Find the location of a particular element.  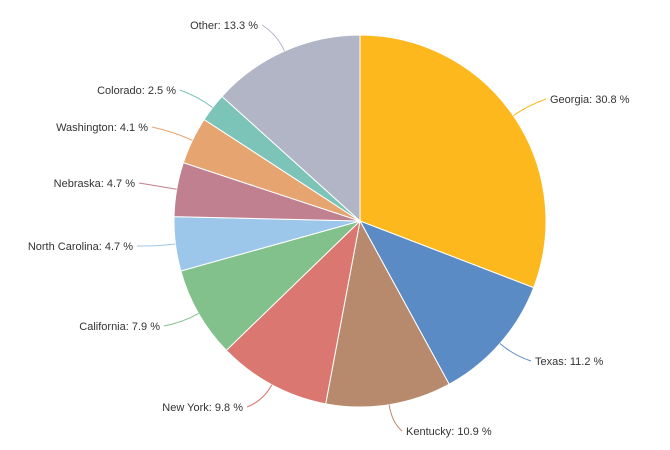

data-label-north-carolina: North Carolina: 4.7 % is located at coordinates (80, 247).